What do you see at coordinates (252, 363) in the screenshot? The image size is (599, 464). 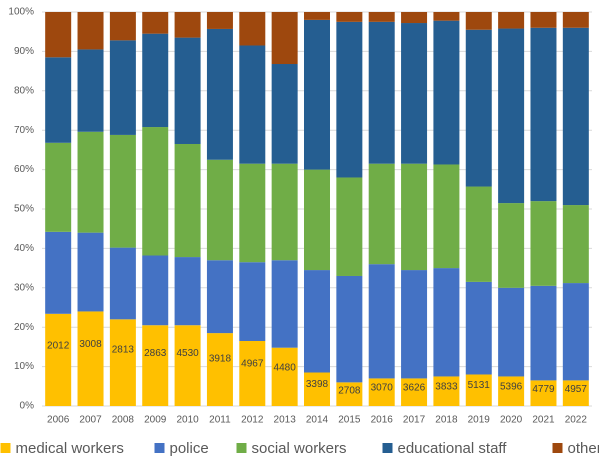 I see `data-label: 4967` at bounding box center [252, 363].